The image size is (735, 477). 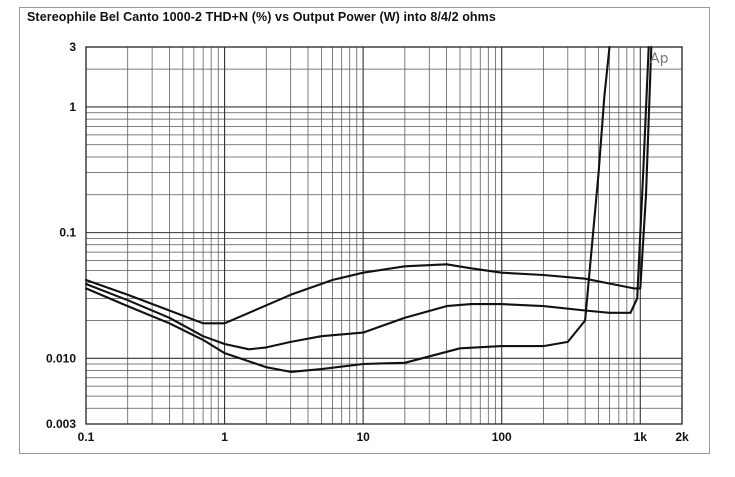 I want to click on x-tick-label: 100, so click(x=502, y=437).